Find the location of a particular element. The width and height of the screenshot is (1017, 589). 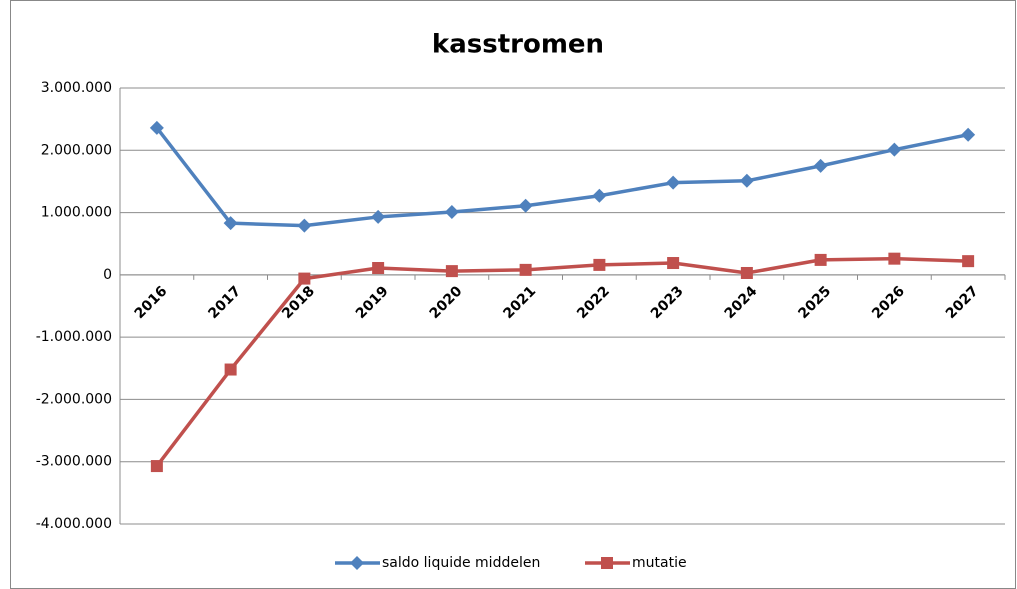

y-tick-label: -3.000.000 is located at coordinates (74, 462).